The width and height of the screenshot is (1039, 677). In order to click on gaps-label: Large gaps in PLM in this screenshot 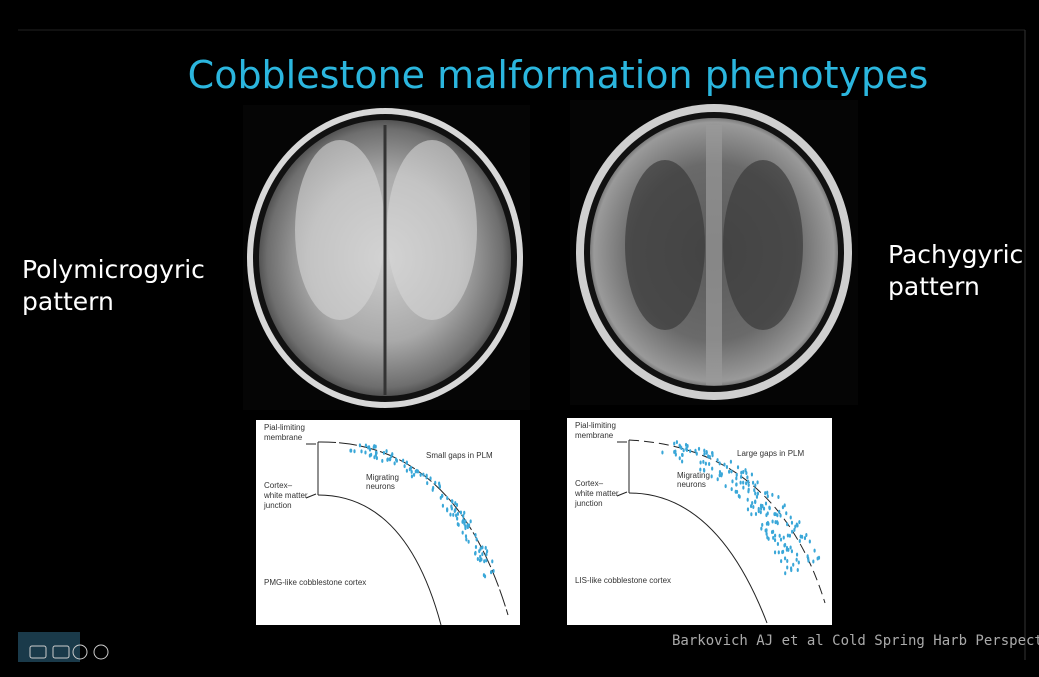, I will do `click(770, 453)`.